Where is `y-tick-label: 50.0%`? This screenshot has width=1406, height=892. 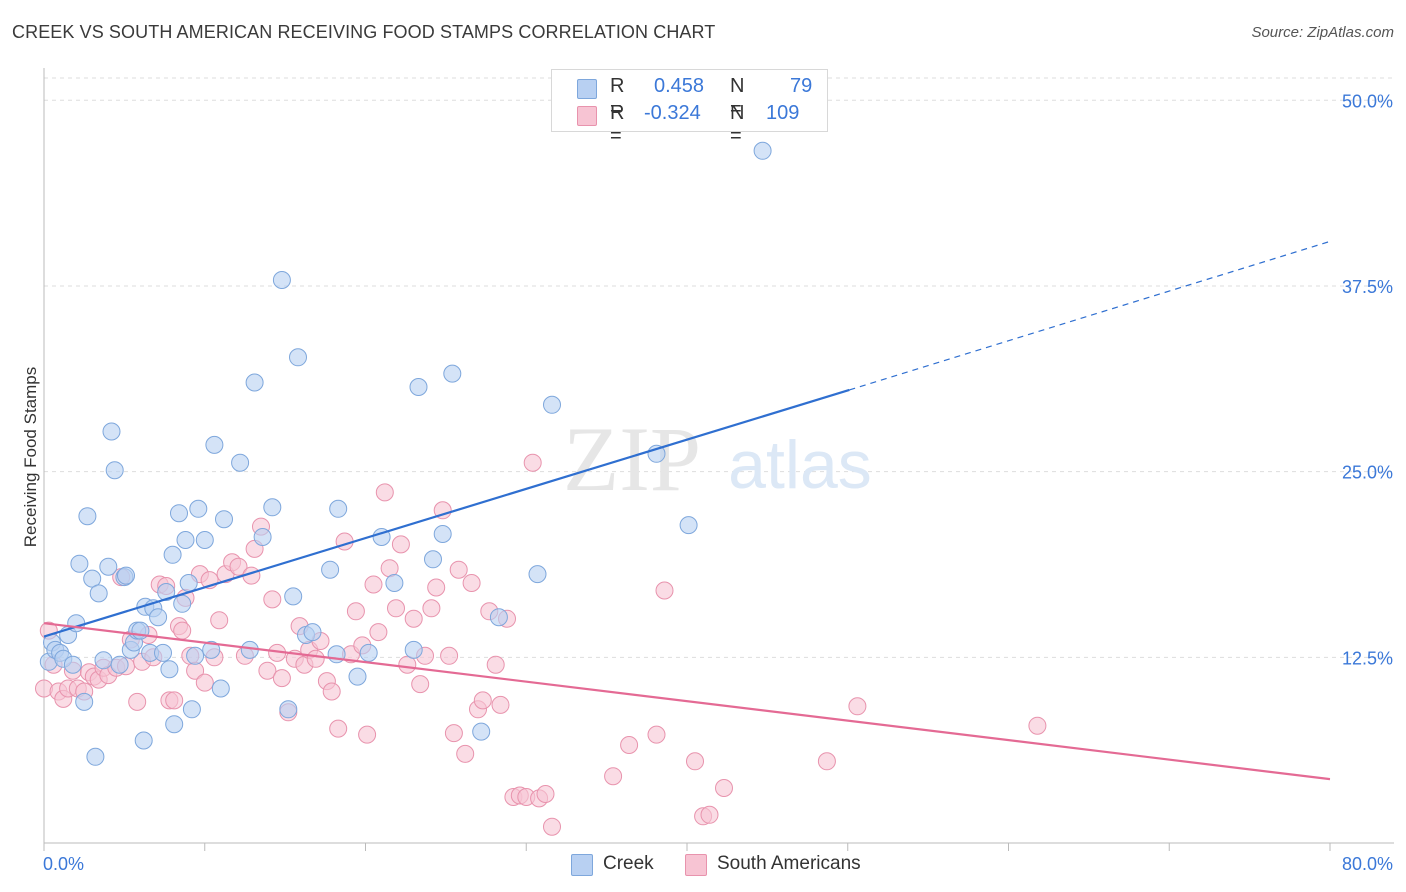
y-tick-label: 50.0% is located at coordinates (1367, 101).